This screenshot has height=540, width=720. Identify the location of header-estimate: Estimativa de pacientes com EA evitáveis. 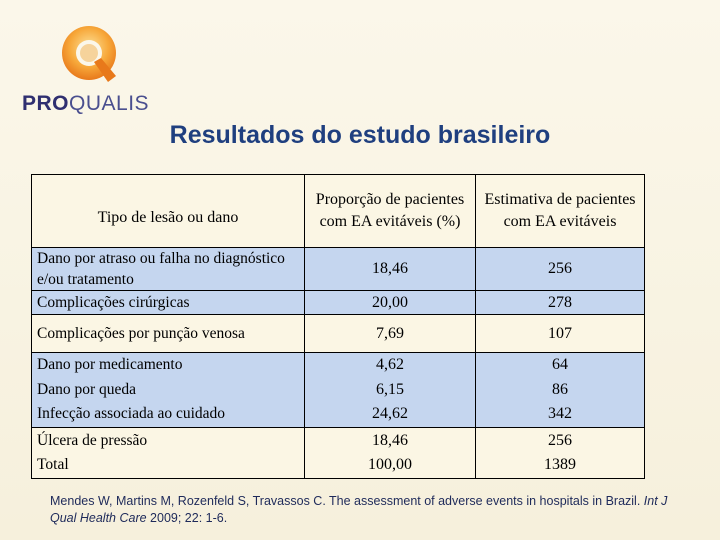
(560, 211).